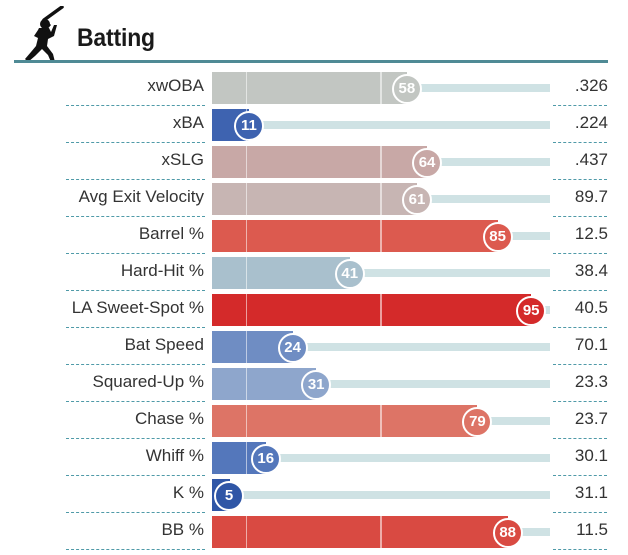 This screenshot has width=628, height=555. Describe the element at coordinates (314, 495) in the screenshot. I see `stat-row: K % 5 31.1` at that location.